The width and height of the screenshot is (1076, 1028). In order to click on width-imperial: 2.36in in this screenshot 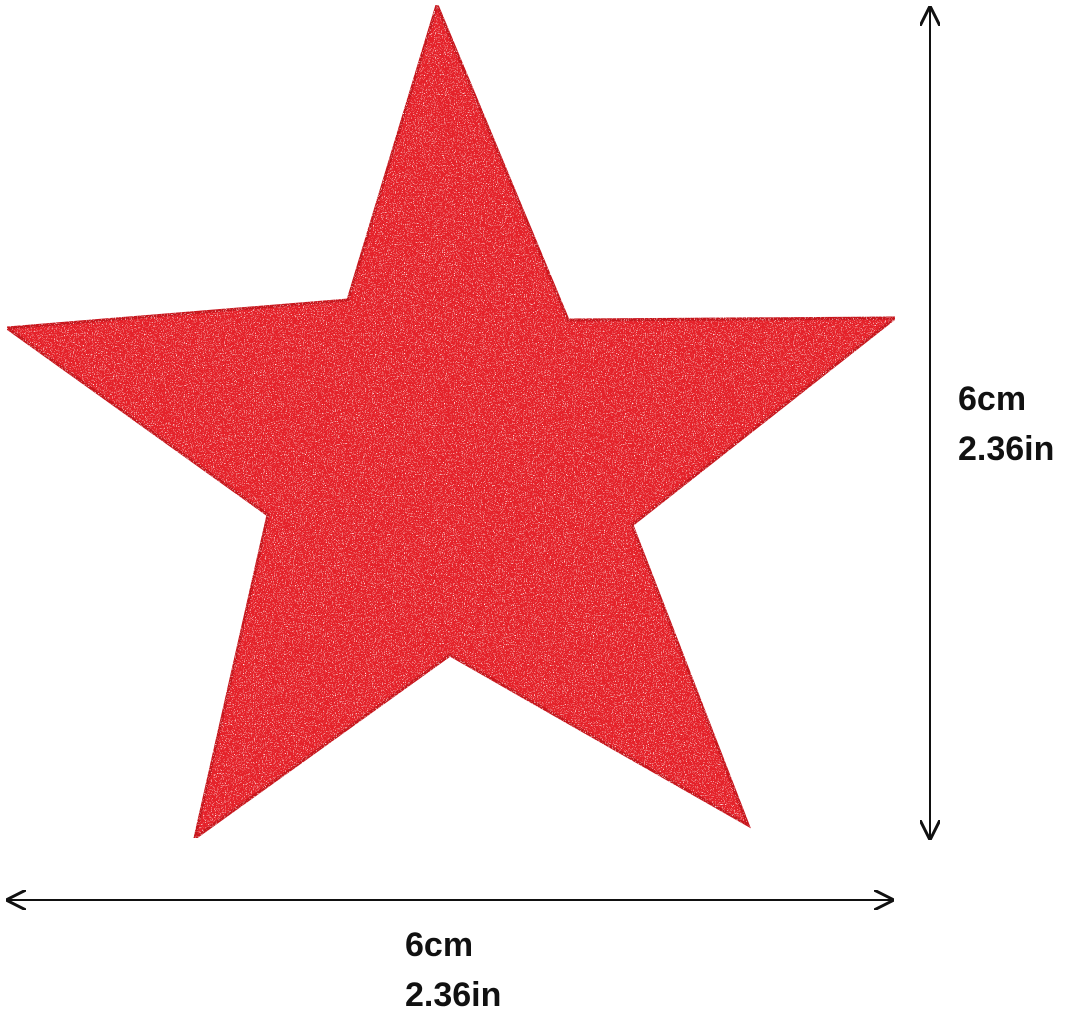, I will do `click(453, 995)`.